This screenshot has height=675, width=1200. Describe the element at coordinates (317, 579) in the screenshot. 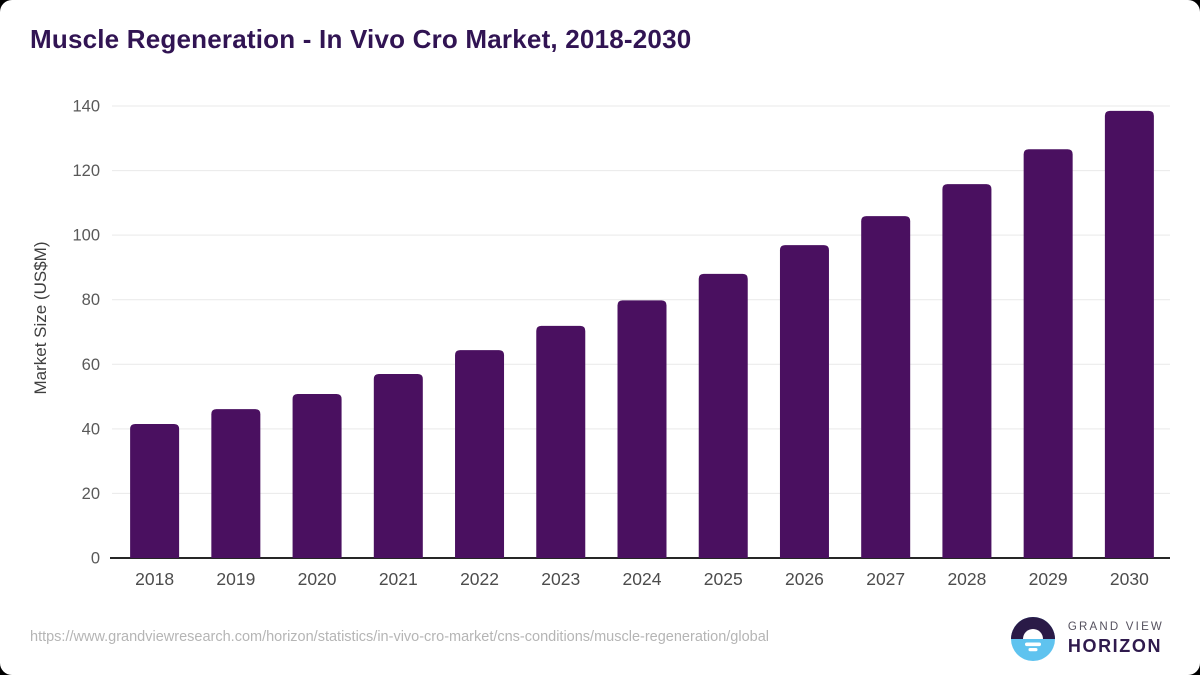

I see `x-tick-label: 2020` at that location.